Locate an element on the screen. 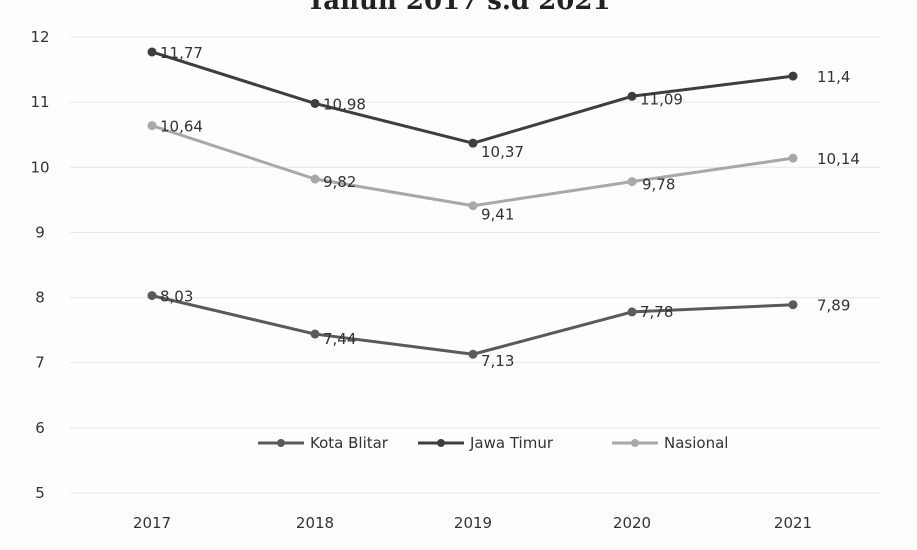 This screenshot has height=550, width=917. data-label-jawa-timur-2018: 10,98 is located at coordinates (344, 104).